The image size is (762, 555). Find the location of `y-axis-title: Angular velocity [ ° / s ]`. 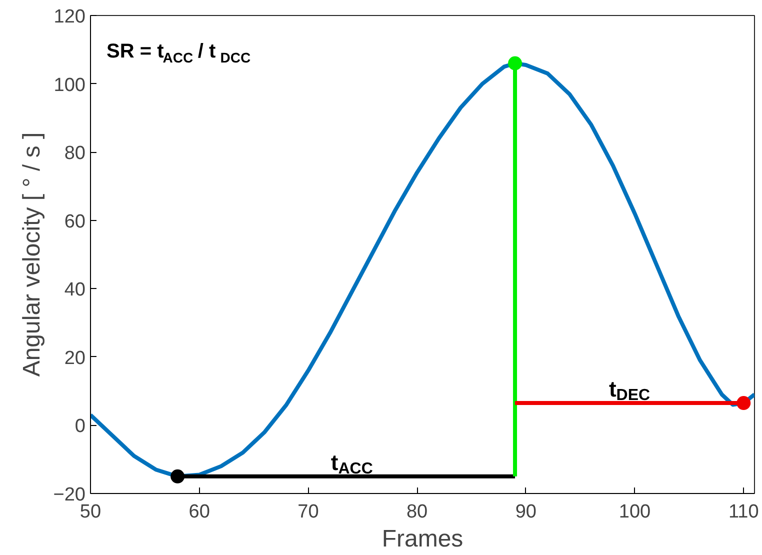

y-axis-title: Angular velocity [ ° / s ] is located at coordinates (32, 254).